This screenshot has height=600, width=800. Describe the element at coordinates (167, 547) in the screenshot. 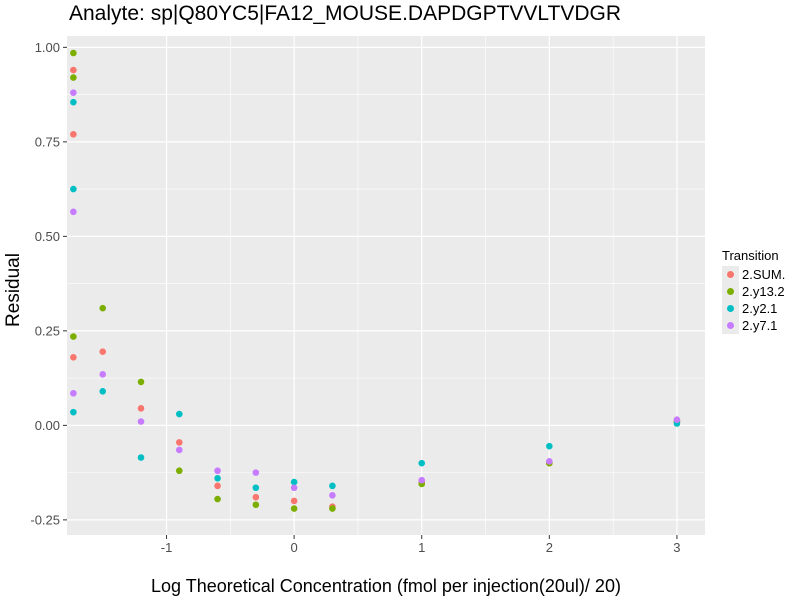

I see `x-tick-label: -1` at that location.